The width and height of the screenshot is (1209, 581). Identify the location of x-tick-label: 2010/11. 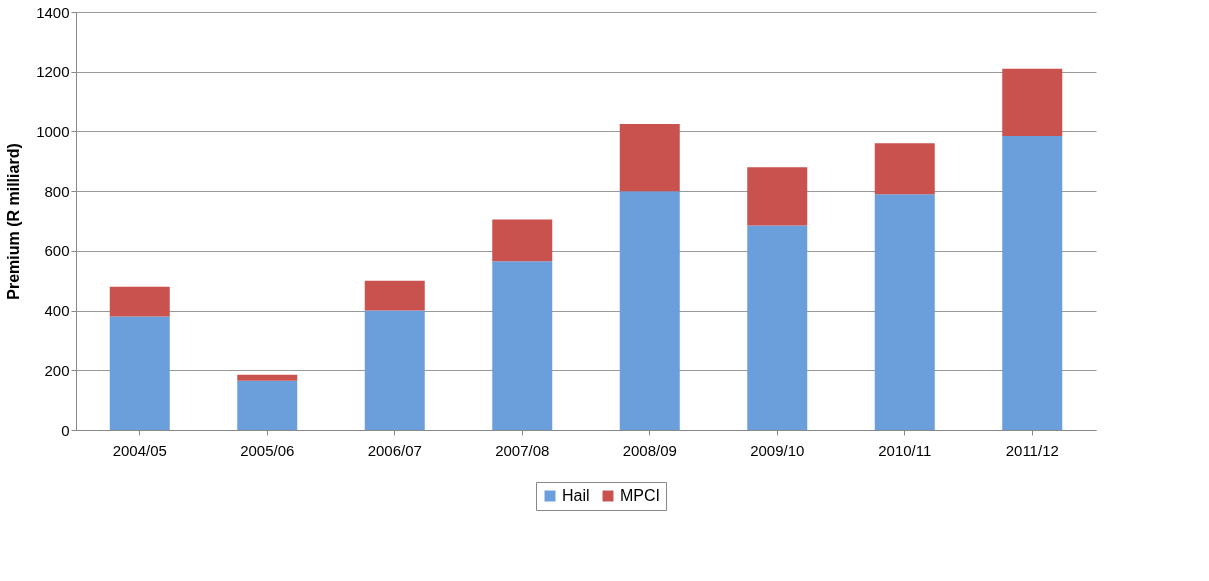
(905, 450).